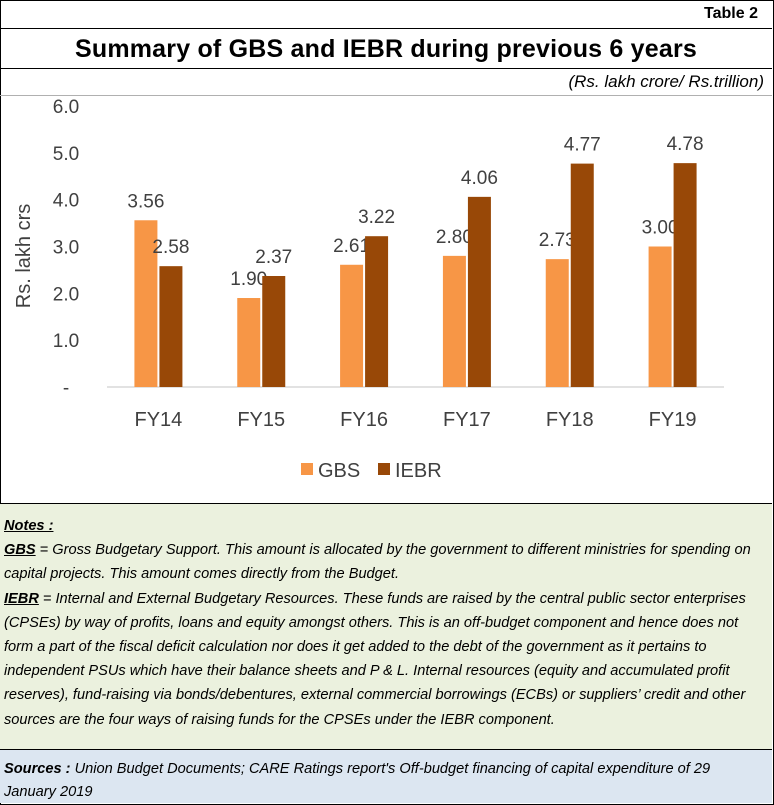 The image size is (774, 805). What do you see at coordinates (376, 217) in the screenshot?
I see `iebr-data-label: 3.22` at bounding box center [376, 217].